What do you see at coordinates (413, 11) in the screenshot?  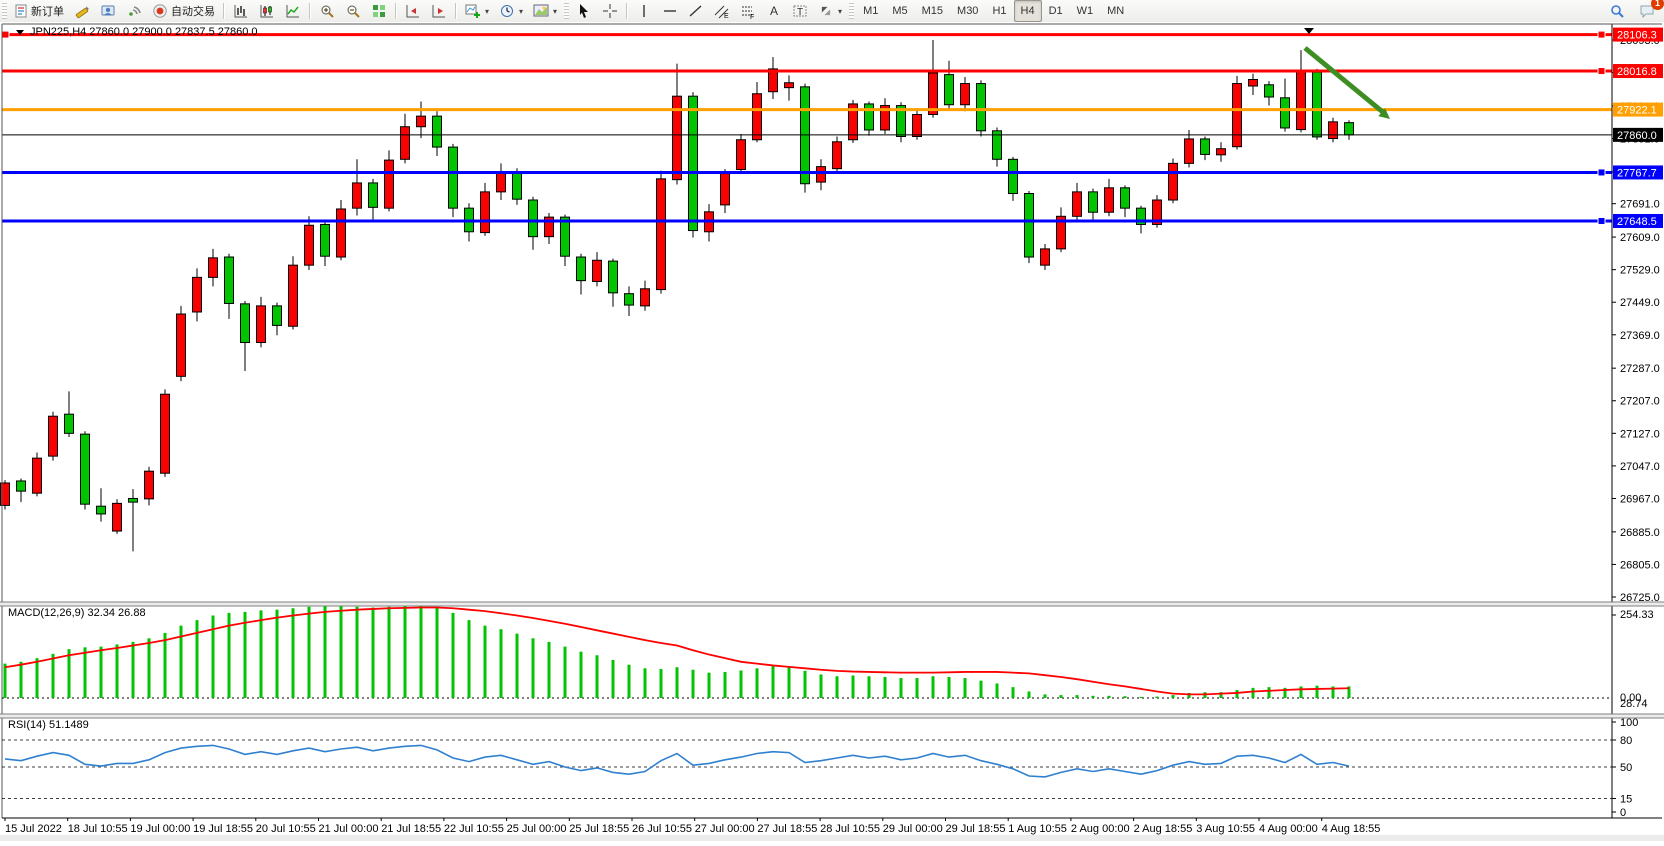 I see `chart-shift-button` at bounding box center [413, 11].